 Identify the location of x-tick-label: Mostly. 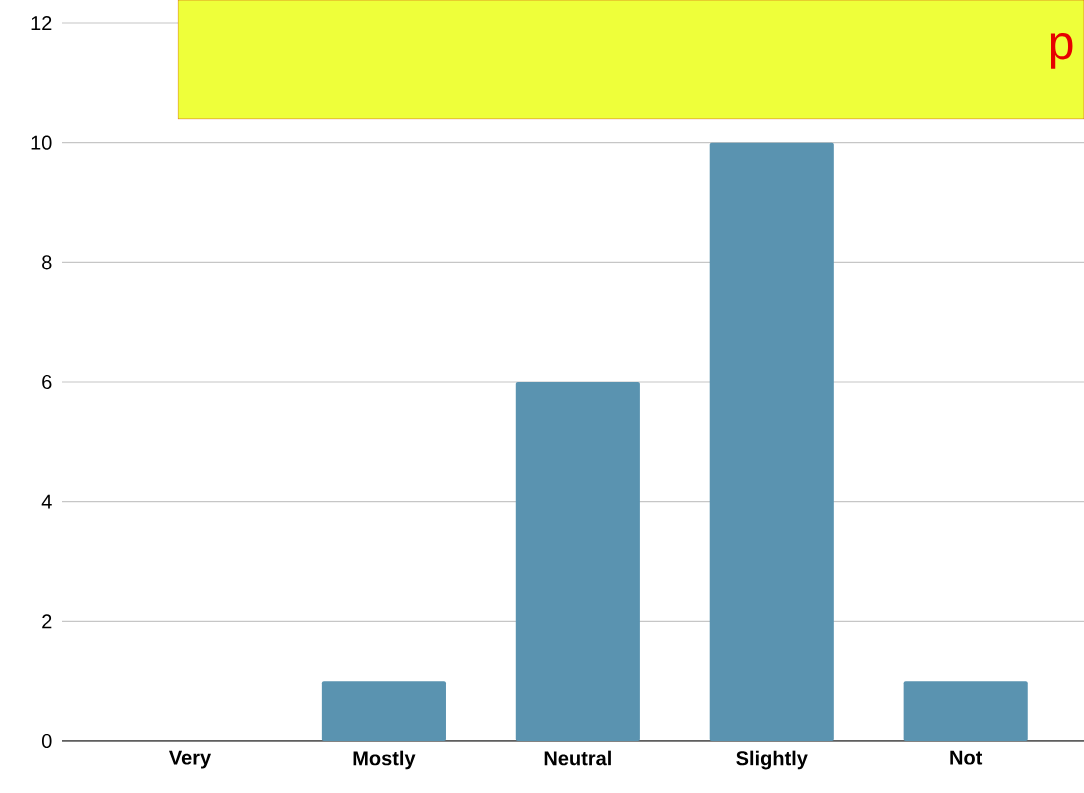
(384, 760).